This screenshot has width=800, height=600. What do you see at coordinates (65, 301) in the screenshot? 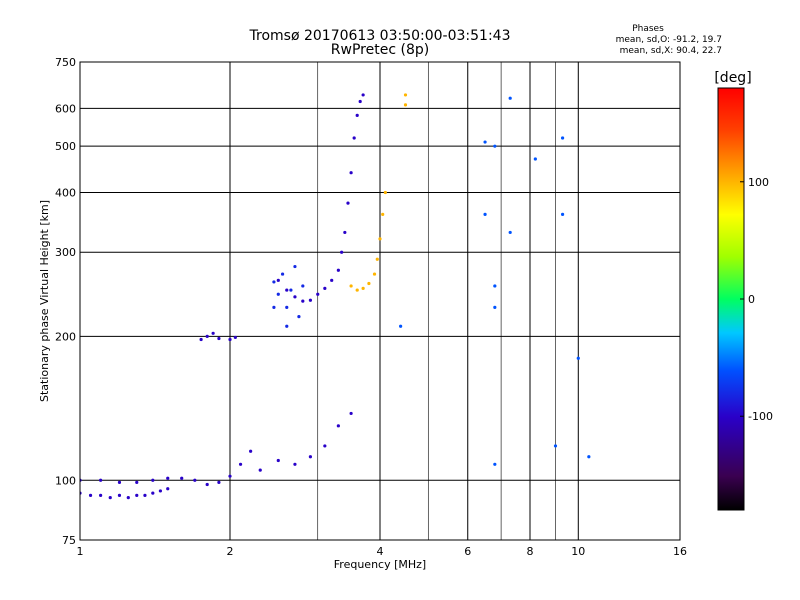
I see `y-axis-ticks: 75 100 200 300 400 500 600 750` at bounding box center [65, 301].